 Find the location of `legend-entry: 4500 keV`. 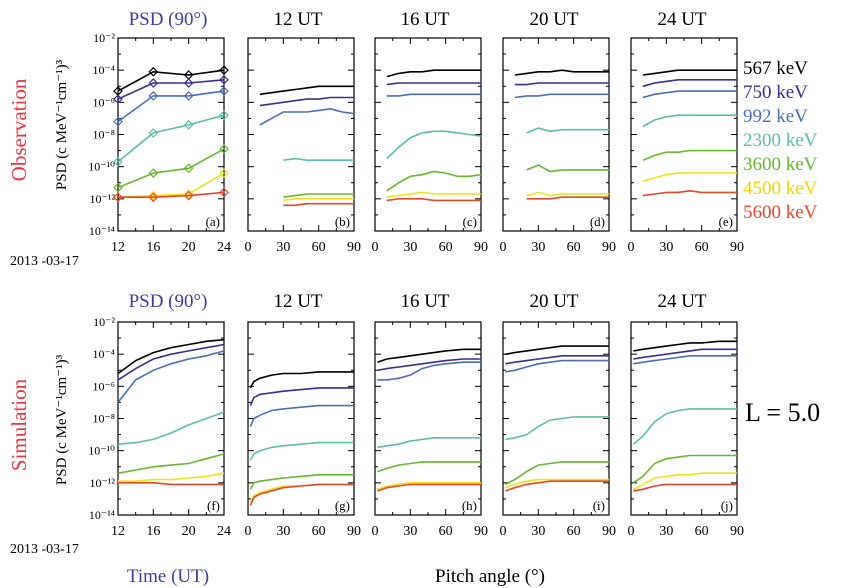

legend-entry: 4500 keV is located at coordinates (780, 188).